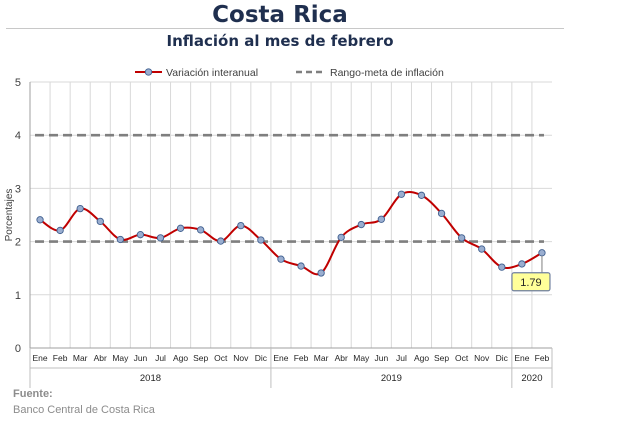  Describe the element at coordinates (280, 41) in the screenshot. I see `chart-subtitle: Inflación al mes de febrero` at that location.